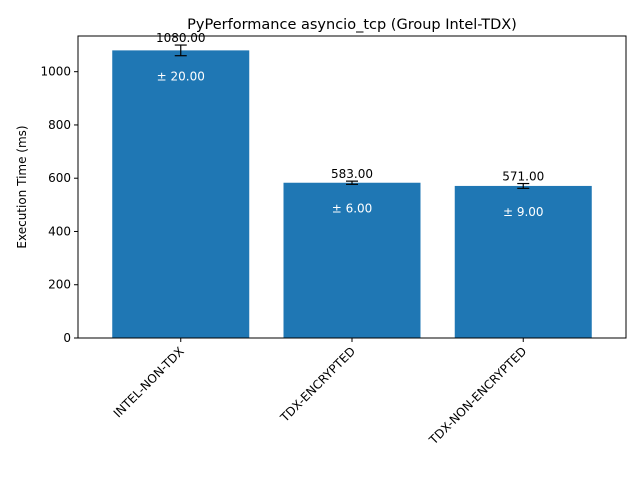  Describe the element at coordinates (317, 384) in the screenshot. I see `x-tick-label: TDX-ENCRYPTED` at that location.